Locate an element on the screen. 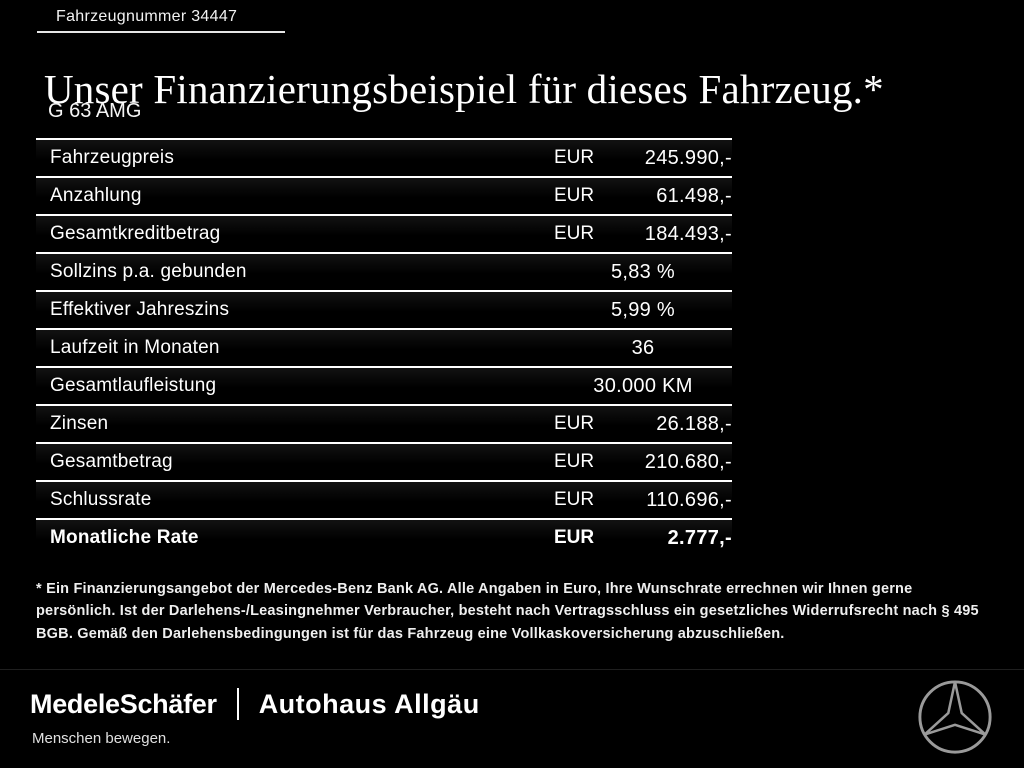 Image resolution: width=1024 pixels, height=768 pixels. row-label: Fahrzeugpreis is located at coordinates (112, 157).